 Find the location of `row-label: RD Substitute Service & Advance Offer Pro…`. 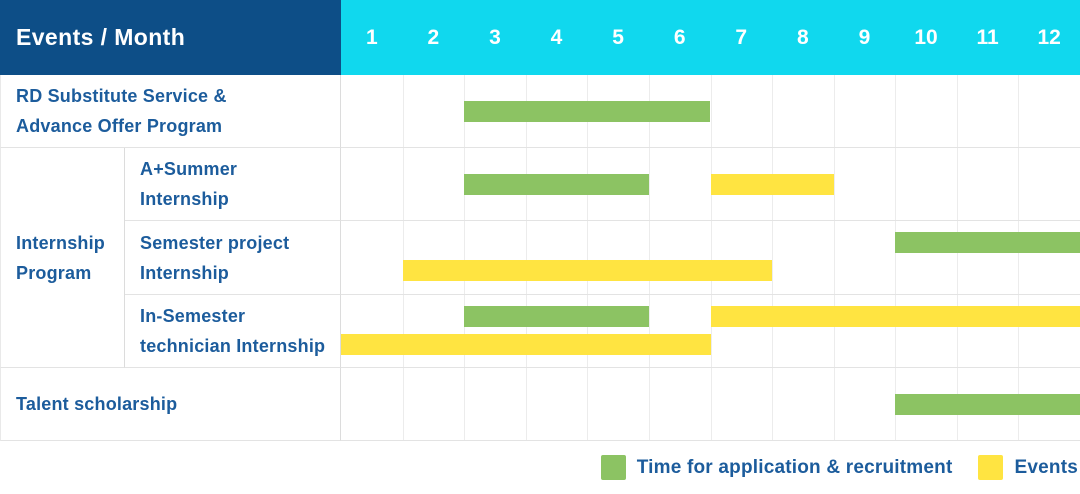

row-label: RD Substitute Service & Advance Offer Pro… is located at coordinates (170, 111).